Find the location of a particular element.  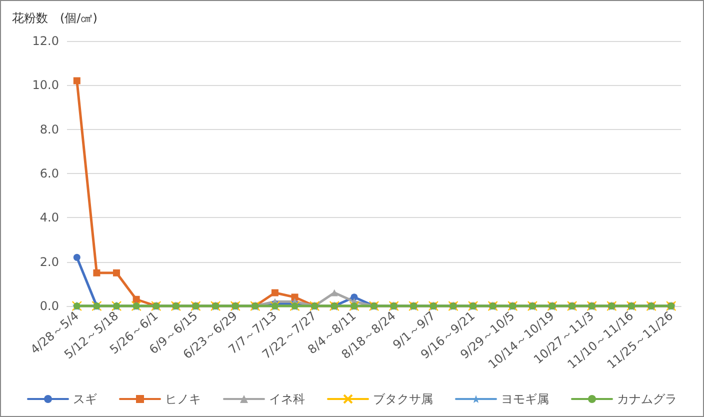

legend-label: スギ is located at coordinates (85, 399).